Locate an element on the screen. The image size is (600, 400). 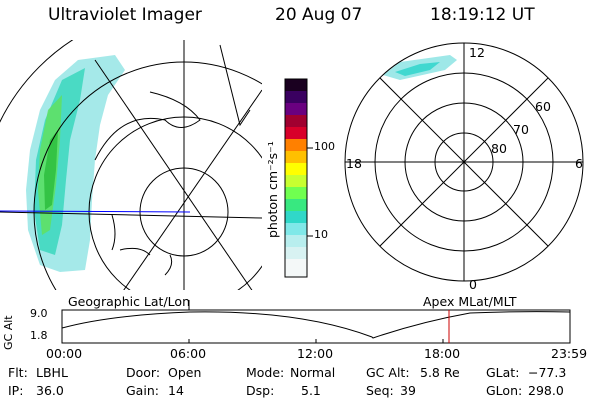
timeline-right-caption: Apex MLat/MLT is located at coordinates (470, 301).